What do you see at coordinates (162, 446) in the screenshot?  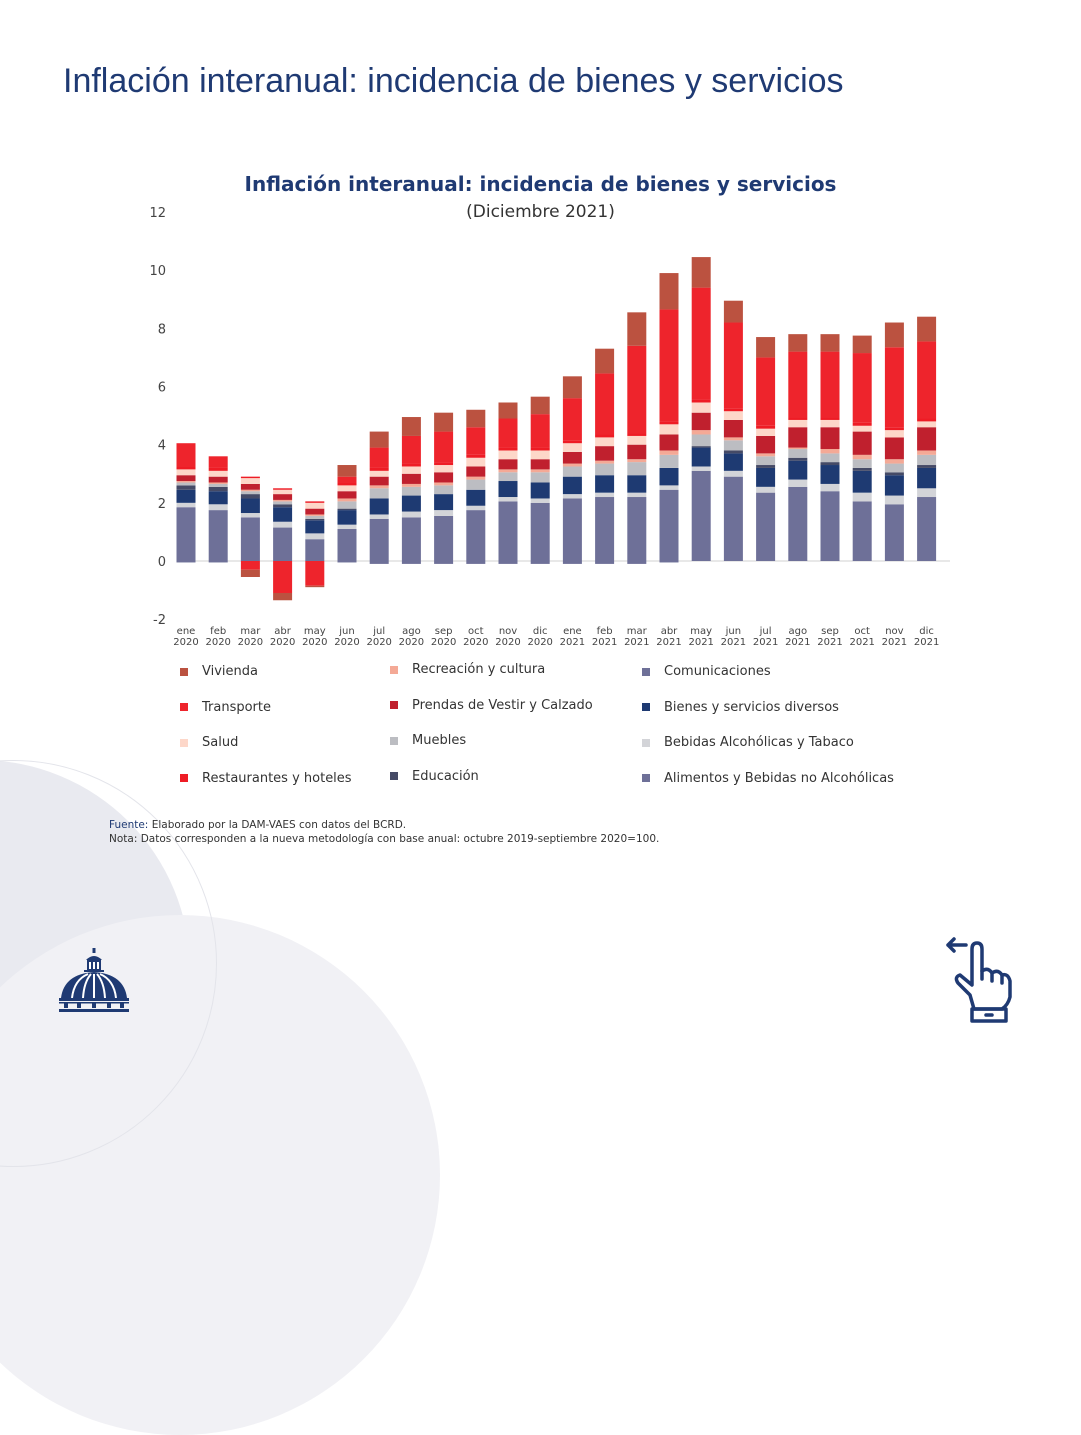 I see `y-tick-label: 4` at bounding box center [162, 446].